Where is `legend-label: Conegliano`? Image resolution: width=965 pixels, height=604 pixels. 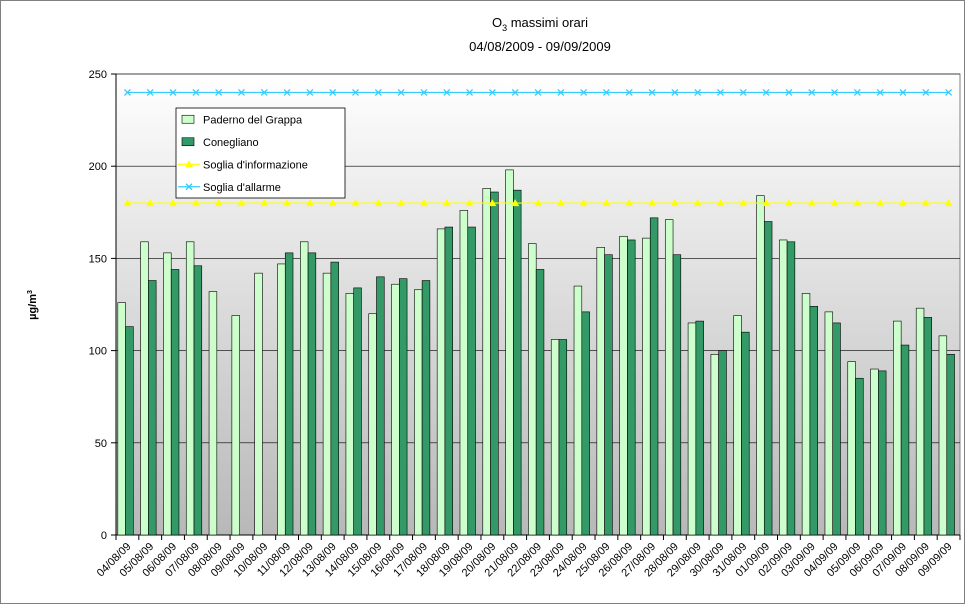 legend-label: Conegliano is located at coordinates (231, 143).